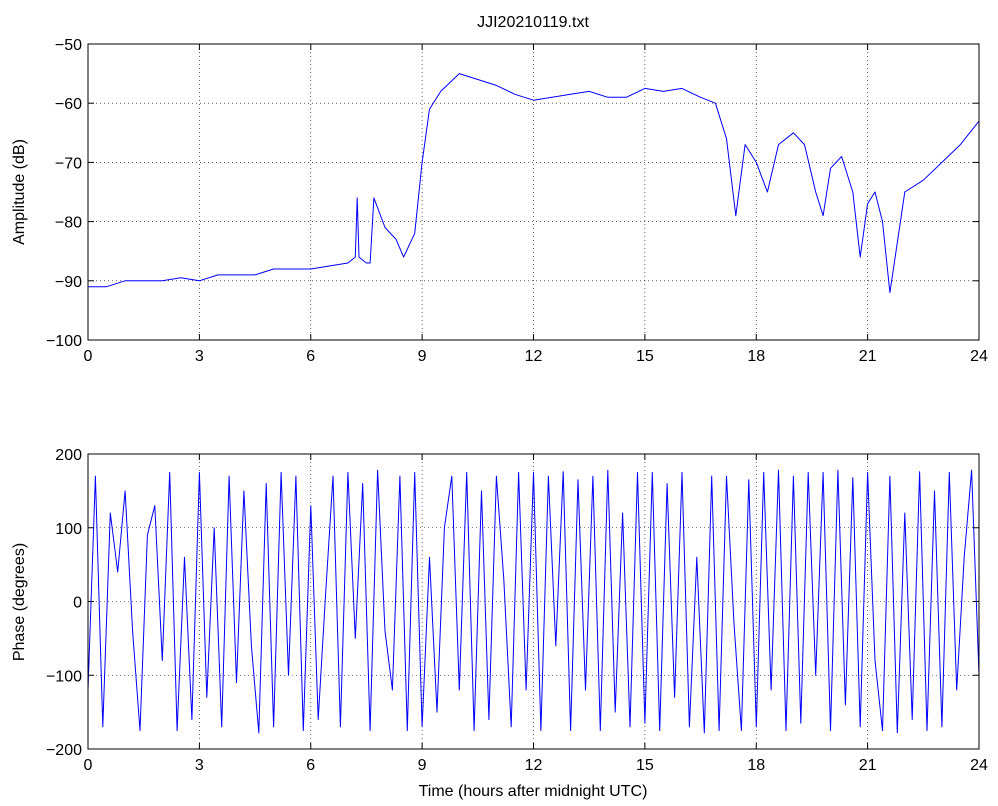  I want to click on amplitude-ylabel: Amplitude (dB), so click(19, 192).